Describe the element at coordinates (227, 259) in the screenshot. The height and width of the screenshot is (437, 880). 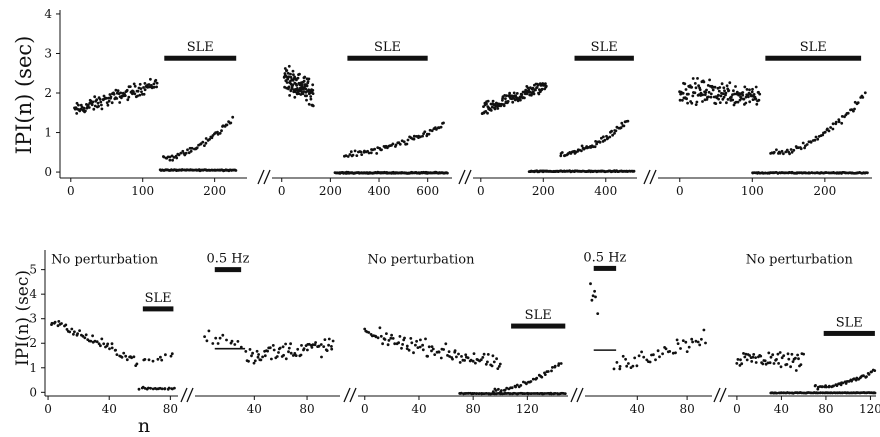
I see `period-label: 0.5 Hz` at that location.